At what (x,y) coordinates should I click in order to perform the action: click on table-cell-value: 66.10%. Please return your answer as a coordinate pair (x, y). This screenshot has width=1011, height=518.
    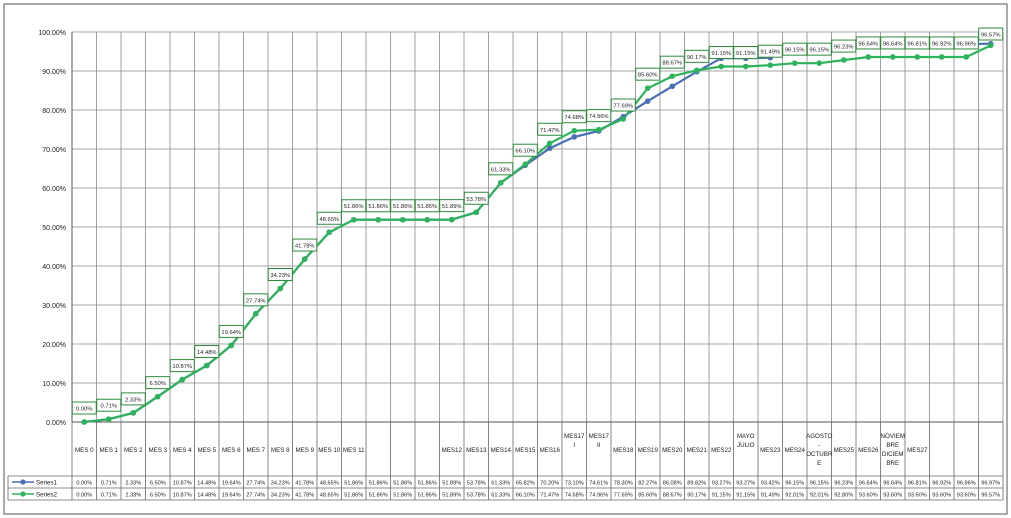
    Looking at the image, I should click on (525, 496).